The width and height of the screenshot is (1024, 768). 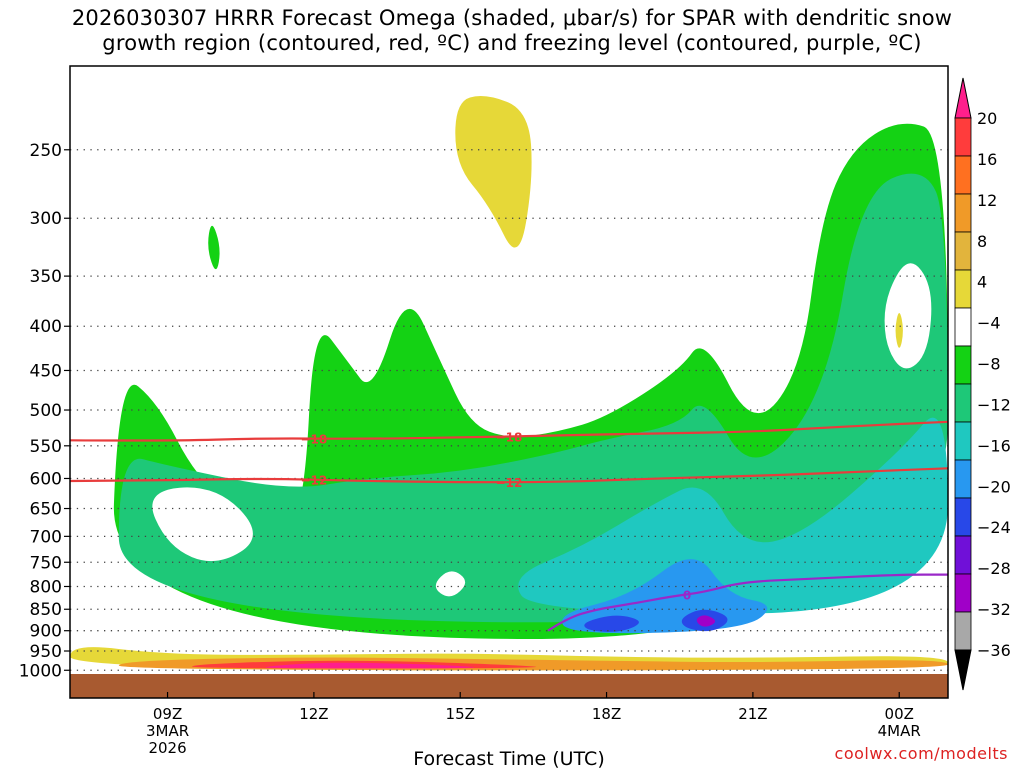 What do you see at coordinates (899, 330) in the screenshot?
I see `yellow-sinking-small` at bounding box center [899, 330].